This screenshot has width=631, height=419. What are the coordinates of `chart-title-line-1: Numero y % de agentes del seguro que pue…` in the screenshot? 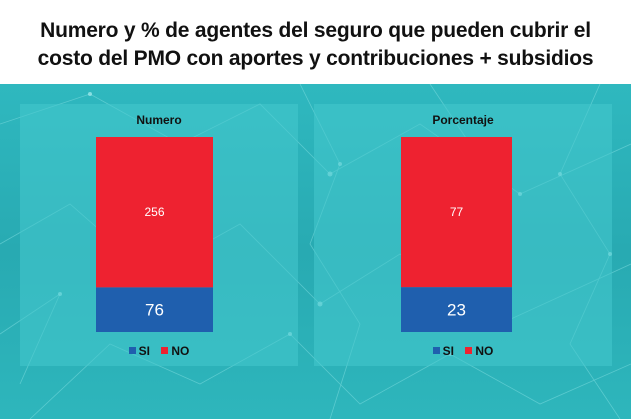 It's located at (315, 30).